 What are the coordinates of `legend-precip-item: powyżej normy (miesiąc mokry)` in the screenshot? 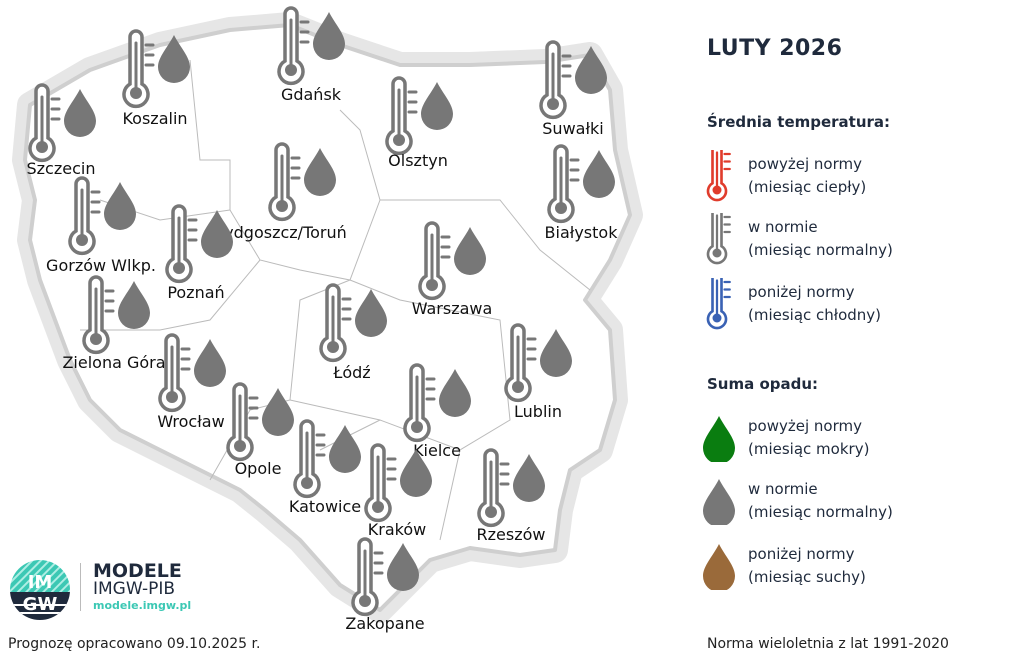 It's located at (809, 437).